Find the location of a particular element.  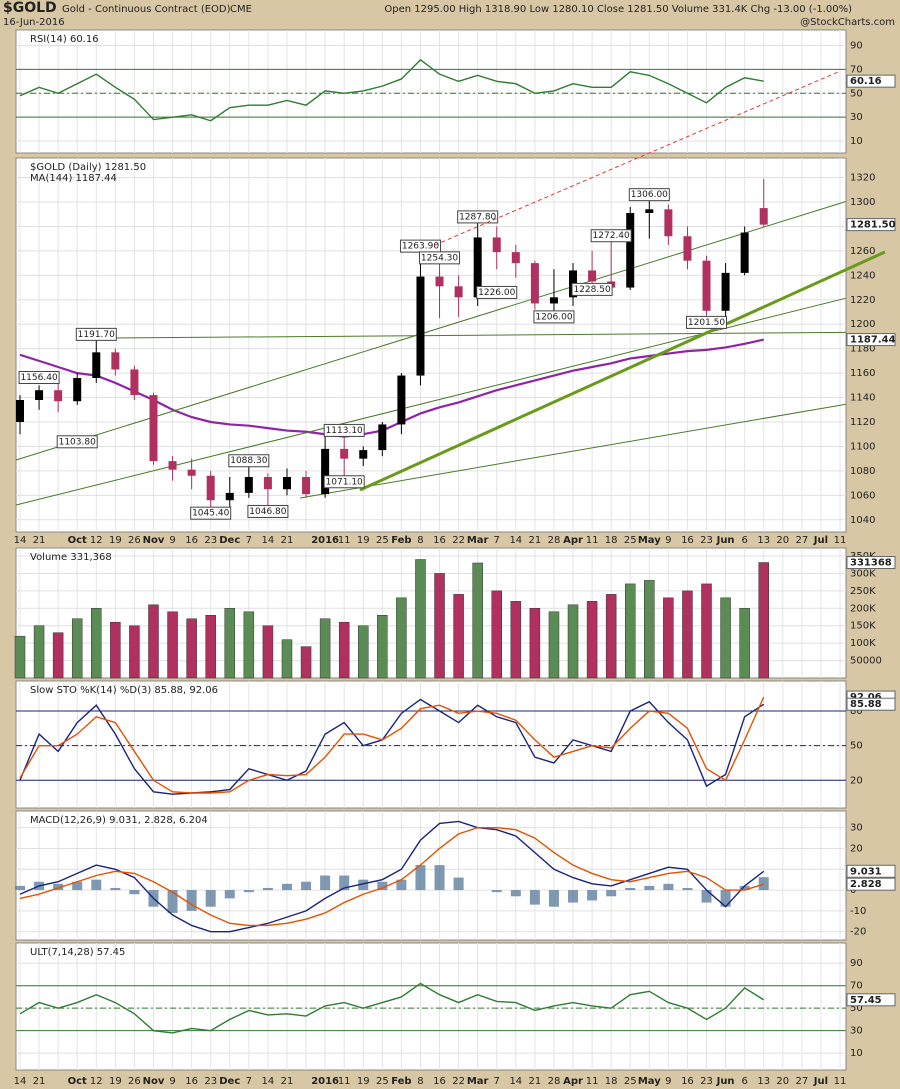

y-tick-label: 150K is located at coordinates (863, 626).